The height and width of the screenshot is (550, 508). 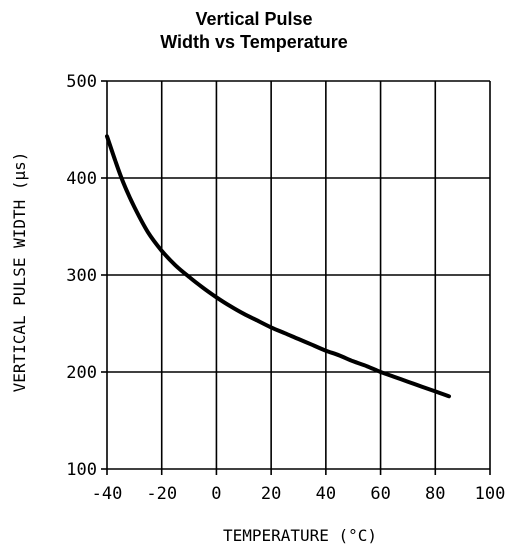 What do you see at coordinates (161, 494) in the screenshot?
I see `x-tick-label: -20` at bounding box center [161, 494].